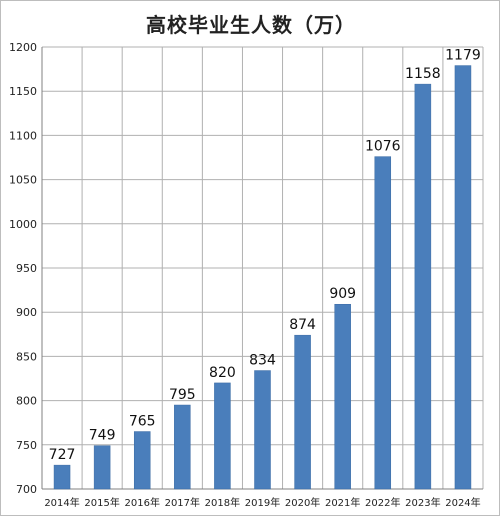 Image resolution: width=500 pixels, height=517 pixels. I want to click on data-label: 834, so click(262, 361).